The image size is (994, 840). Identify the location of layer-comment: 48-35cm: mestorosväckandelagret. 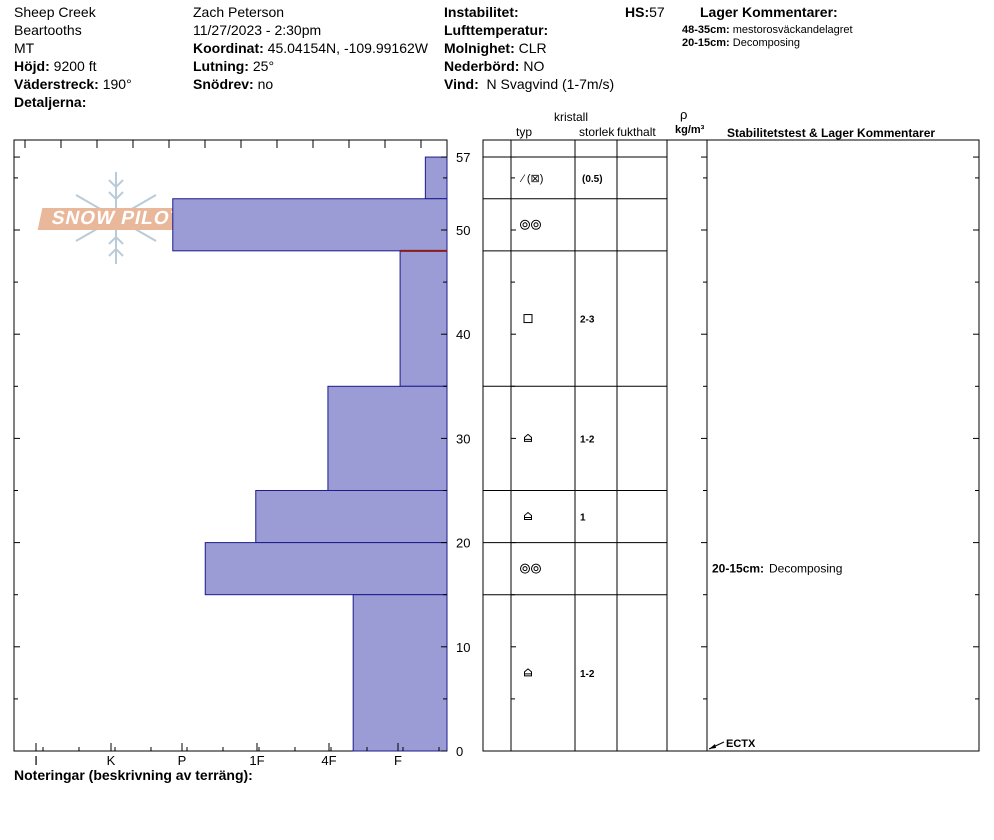
(767, 30).